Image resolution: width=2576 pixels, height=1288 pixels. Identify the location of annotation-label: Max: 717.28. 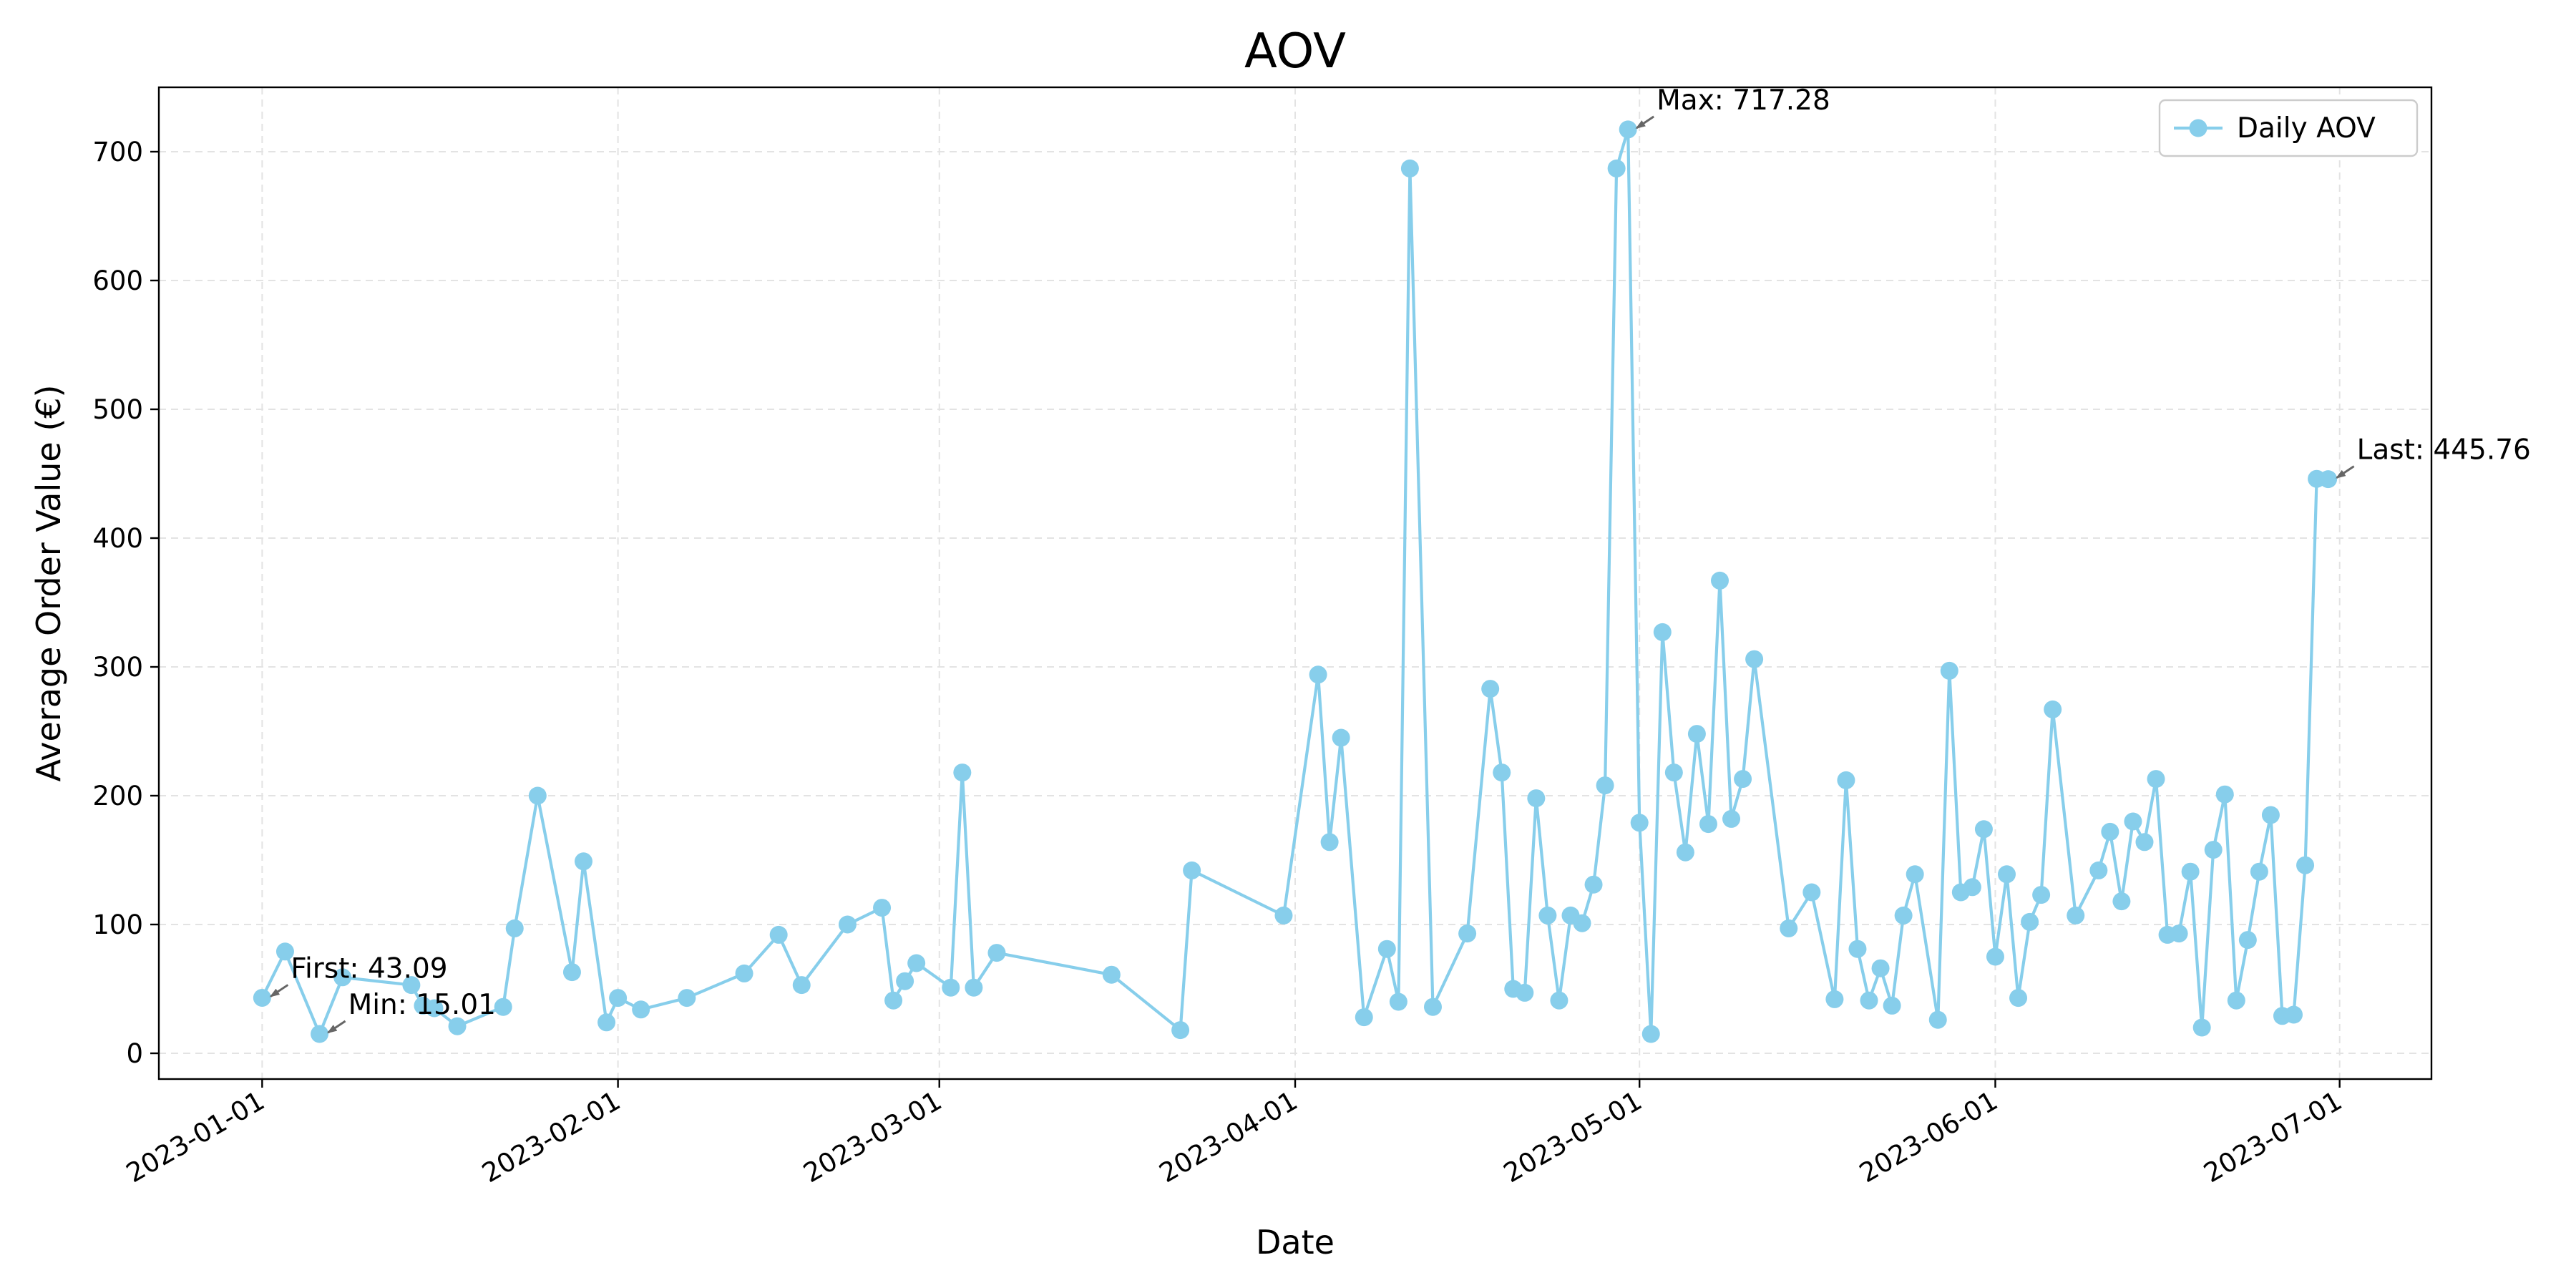
(1743, 100).